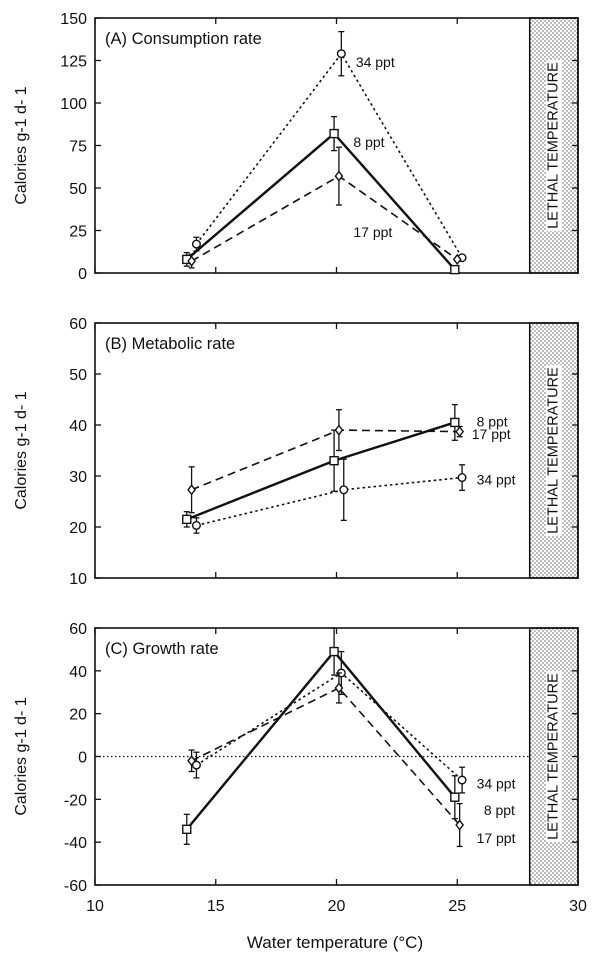 This screenshot has width=592, height=956. I want to click on panel-title: (A) Consumption rate, so click(183, 39).